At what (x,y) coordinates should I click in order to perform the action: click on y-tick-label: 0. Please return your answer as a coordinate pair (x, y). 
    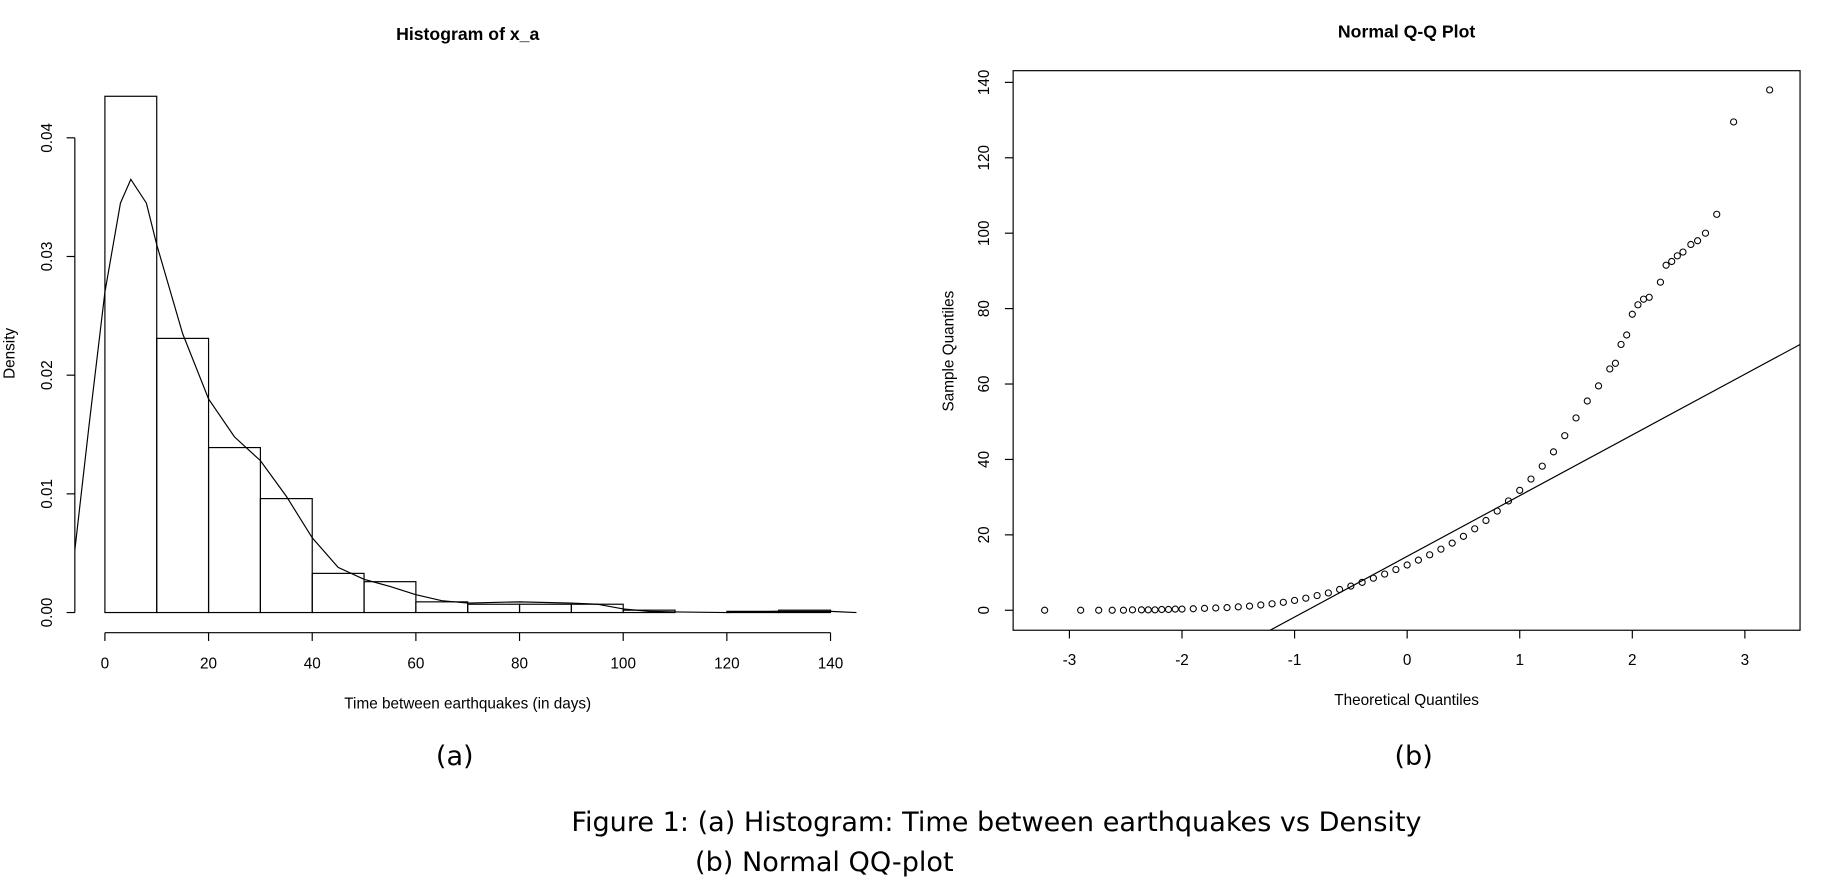
    Looking at the image, I should click on (984, 610).